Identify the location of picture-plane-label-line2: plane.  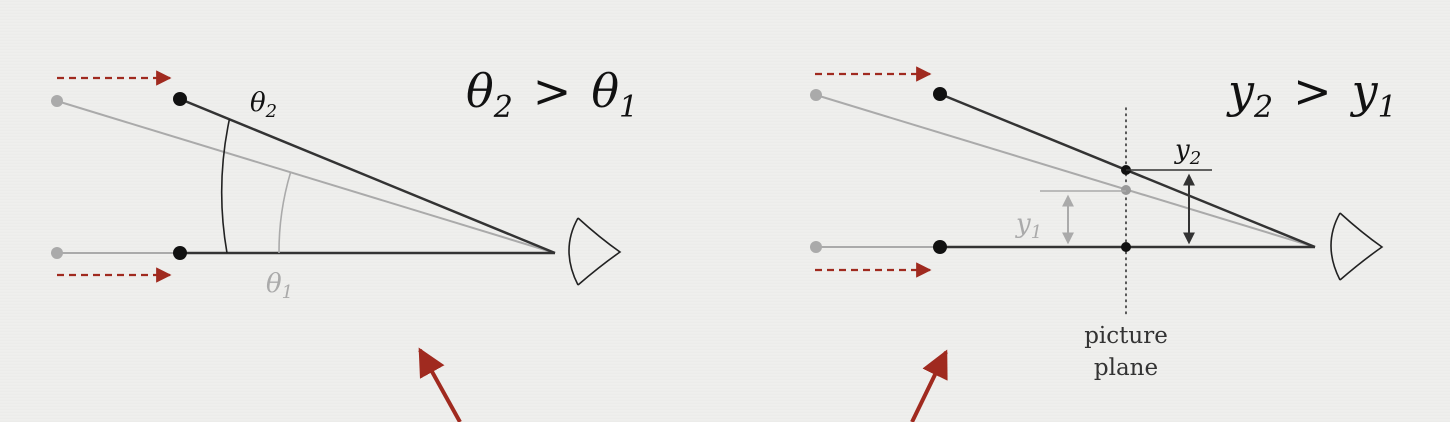
(1126, 368).